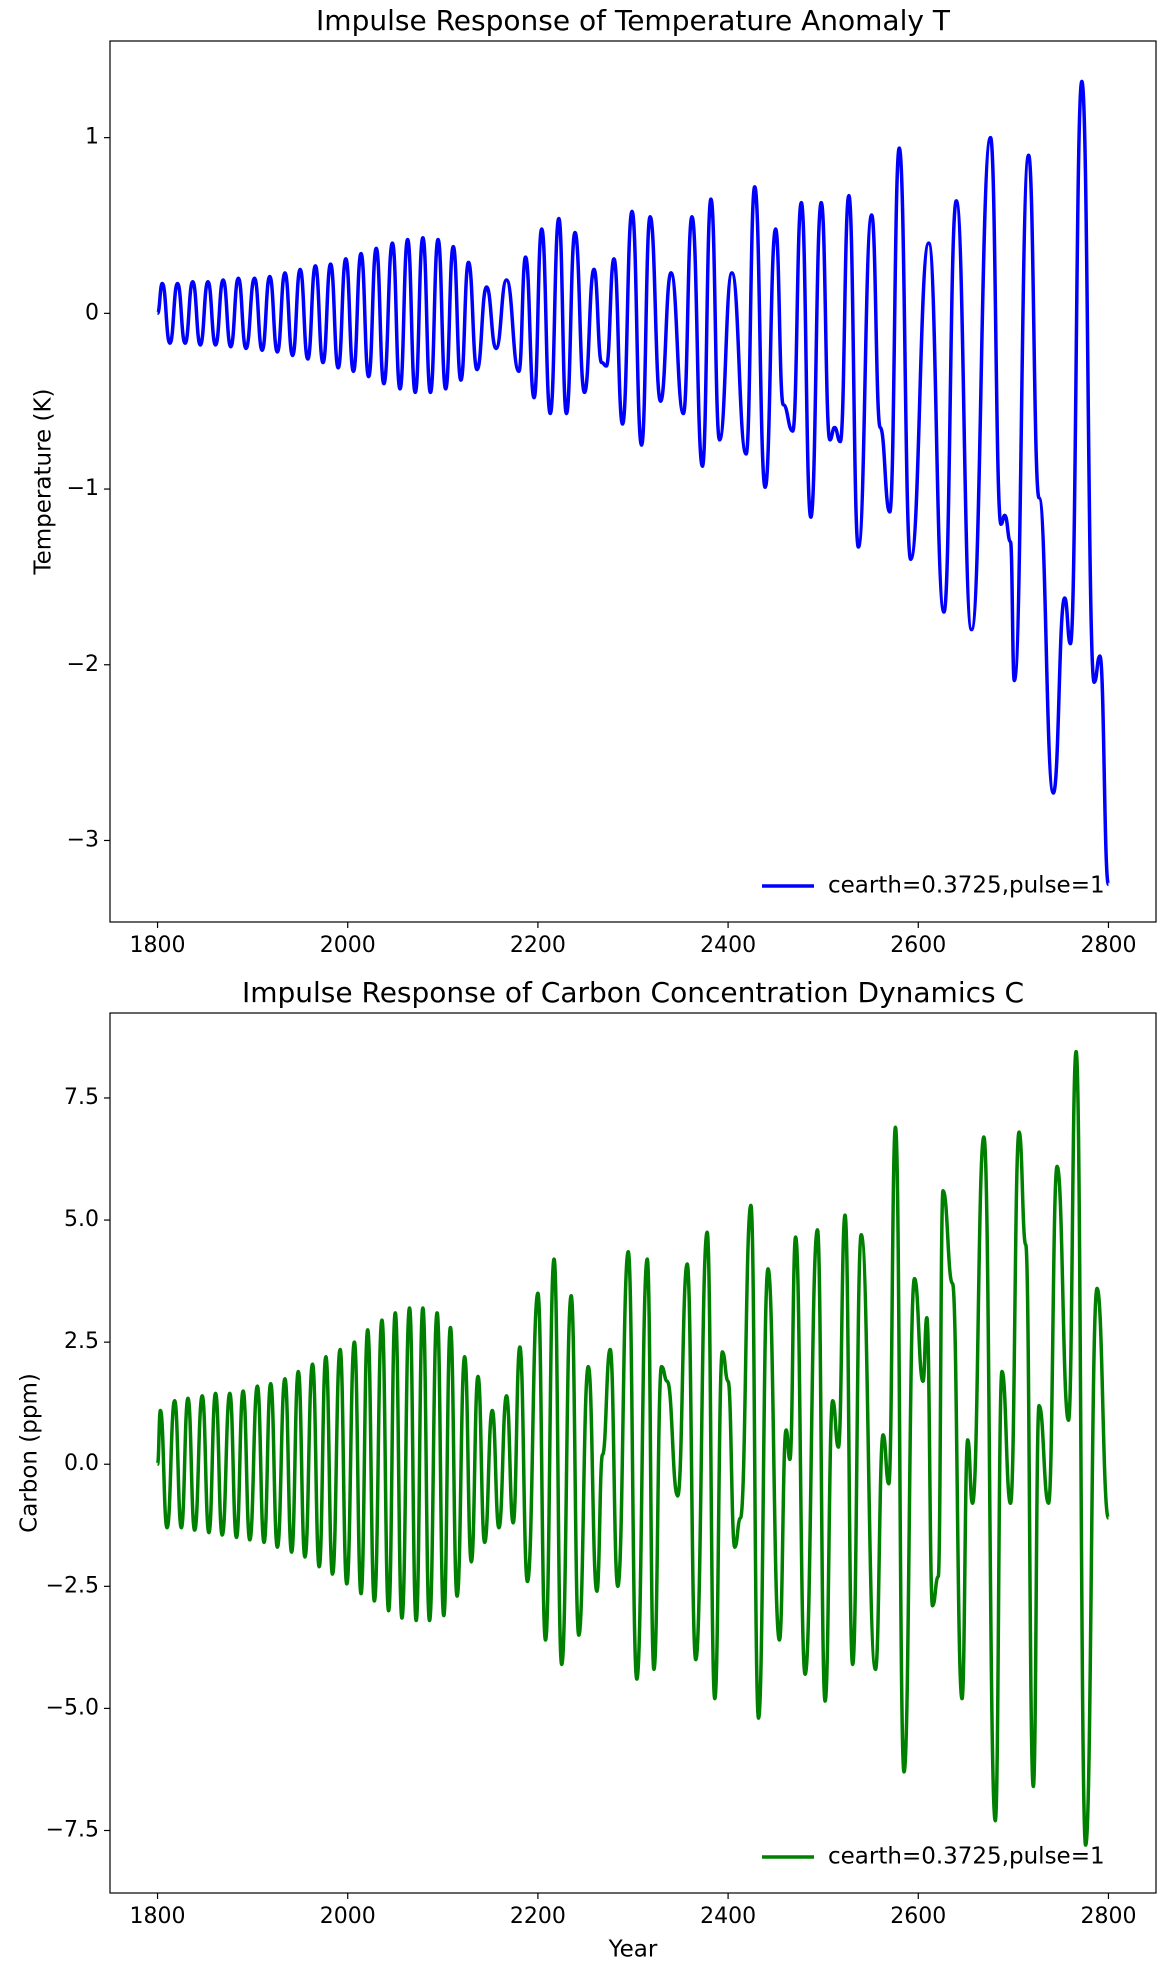 This screenshot has width=1166, height=1966. What do you see at coordinates (81, 1341) in the screenshot?
I see `y-tick-label: 2.5` at bounding box center [81, 1341].